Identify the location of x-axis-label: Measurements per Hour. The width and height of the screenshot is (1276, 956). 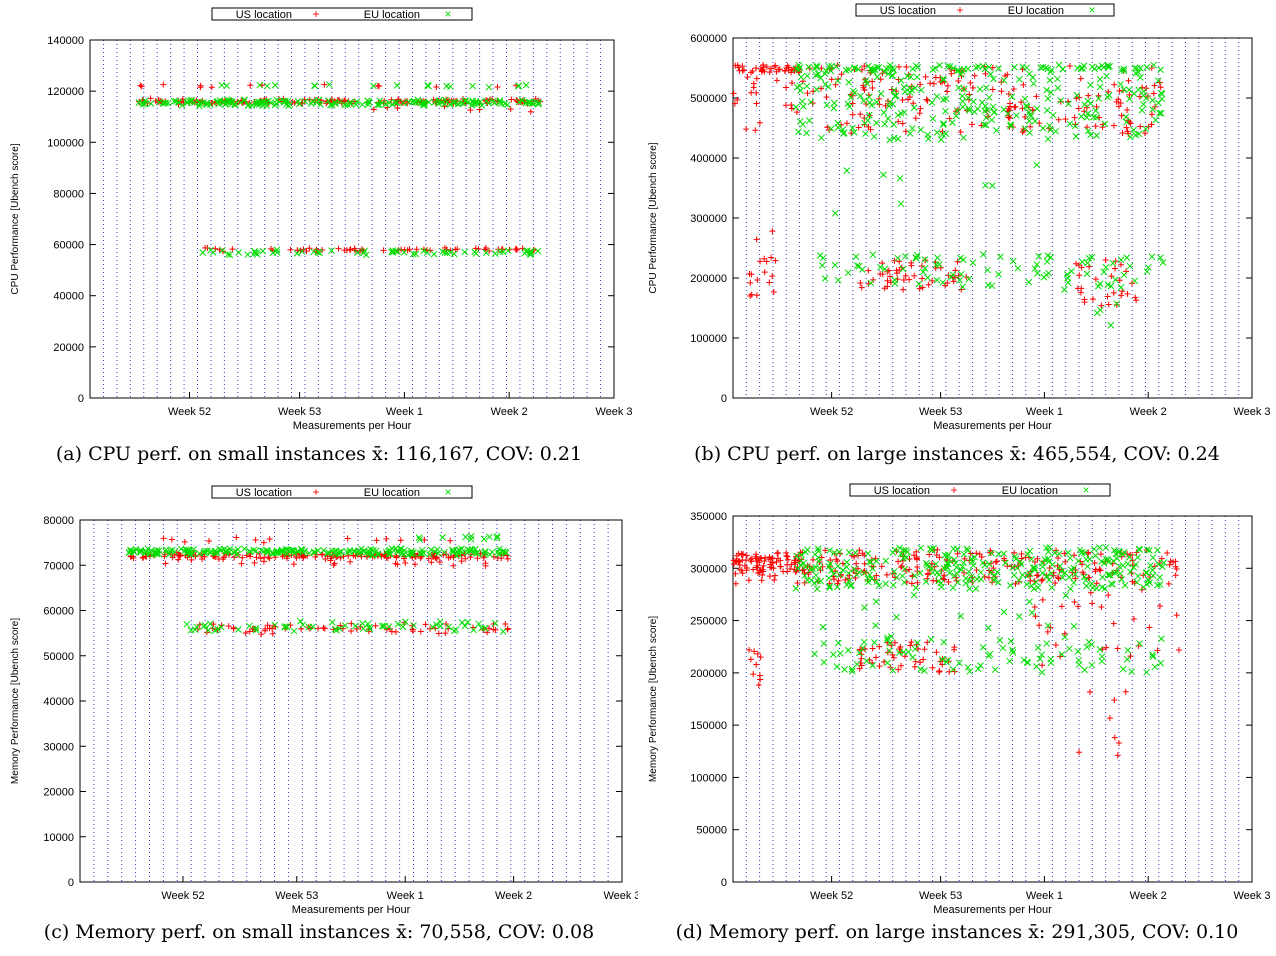
(992, 426).